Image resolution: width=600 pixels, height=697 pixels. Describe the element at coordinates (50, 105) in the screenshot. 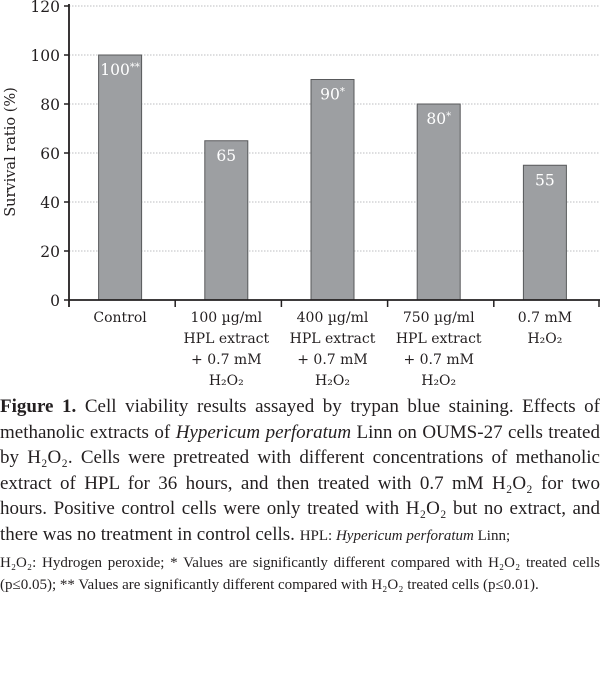

I see `y-tick-label: 80` at that location.